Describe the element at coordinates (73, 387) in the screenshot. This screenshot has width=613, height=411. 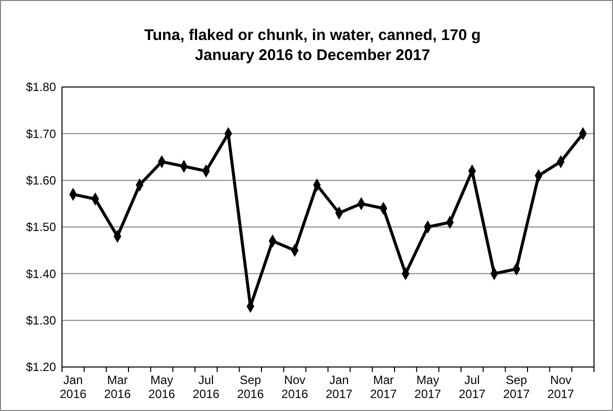
I see `x-tick-label: Jan 2016` at that location.